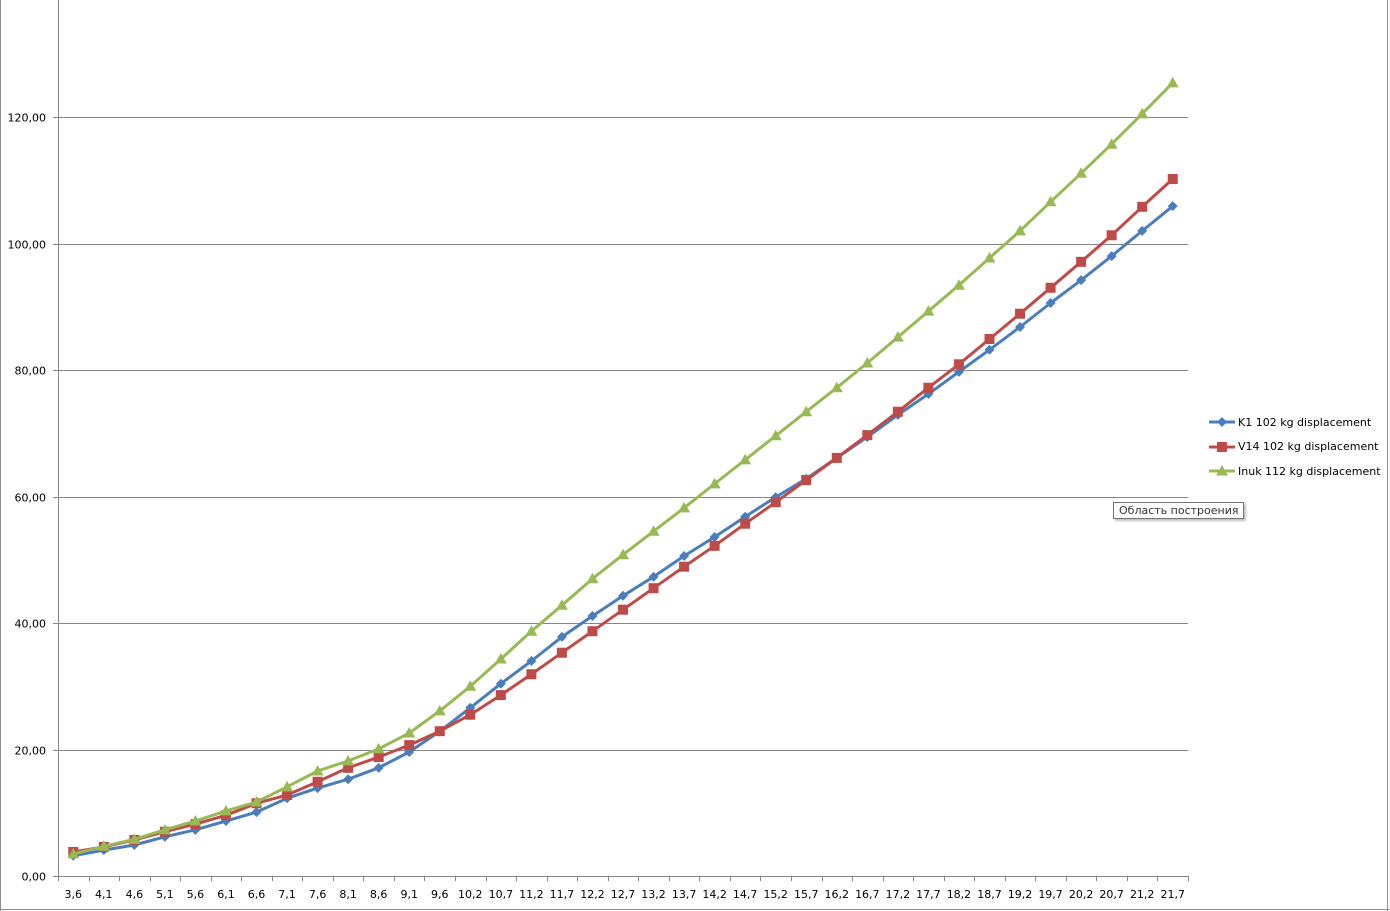 Image resolution: width=1390 pixels, height=911 pixels. What do you see at coordinates (1142, 894) in the screenshot?
I see `x-tick-label: 21,2` at bounding box center [1142, 894].